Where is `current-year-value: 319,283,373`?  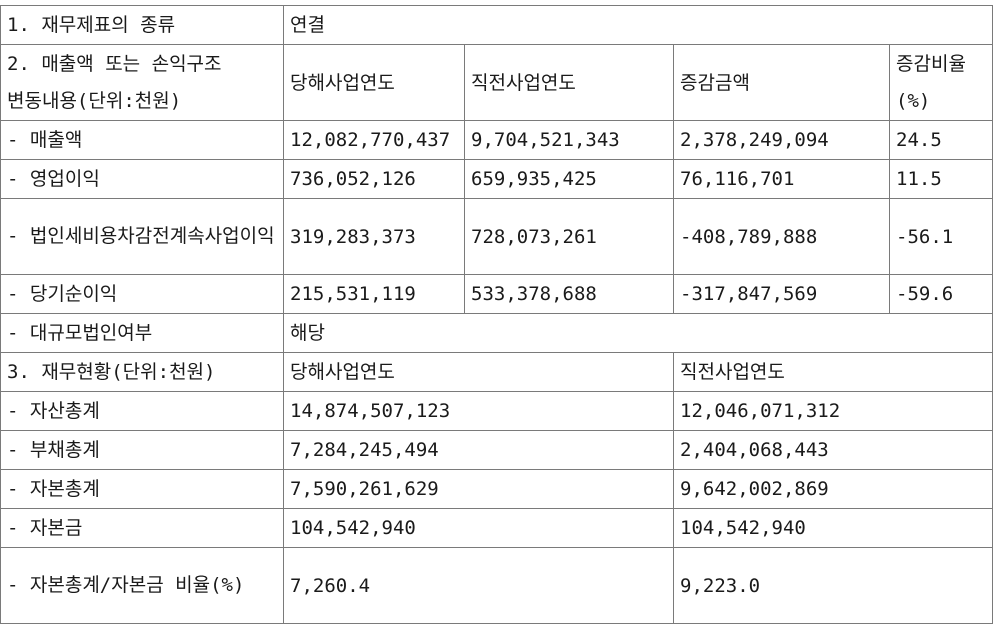 current-year-value: 319,283,373 is located at coordinates (374, 236).